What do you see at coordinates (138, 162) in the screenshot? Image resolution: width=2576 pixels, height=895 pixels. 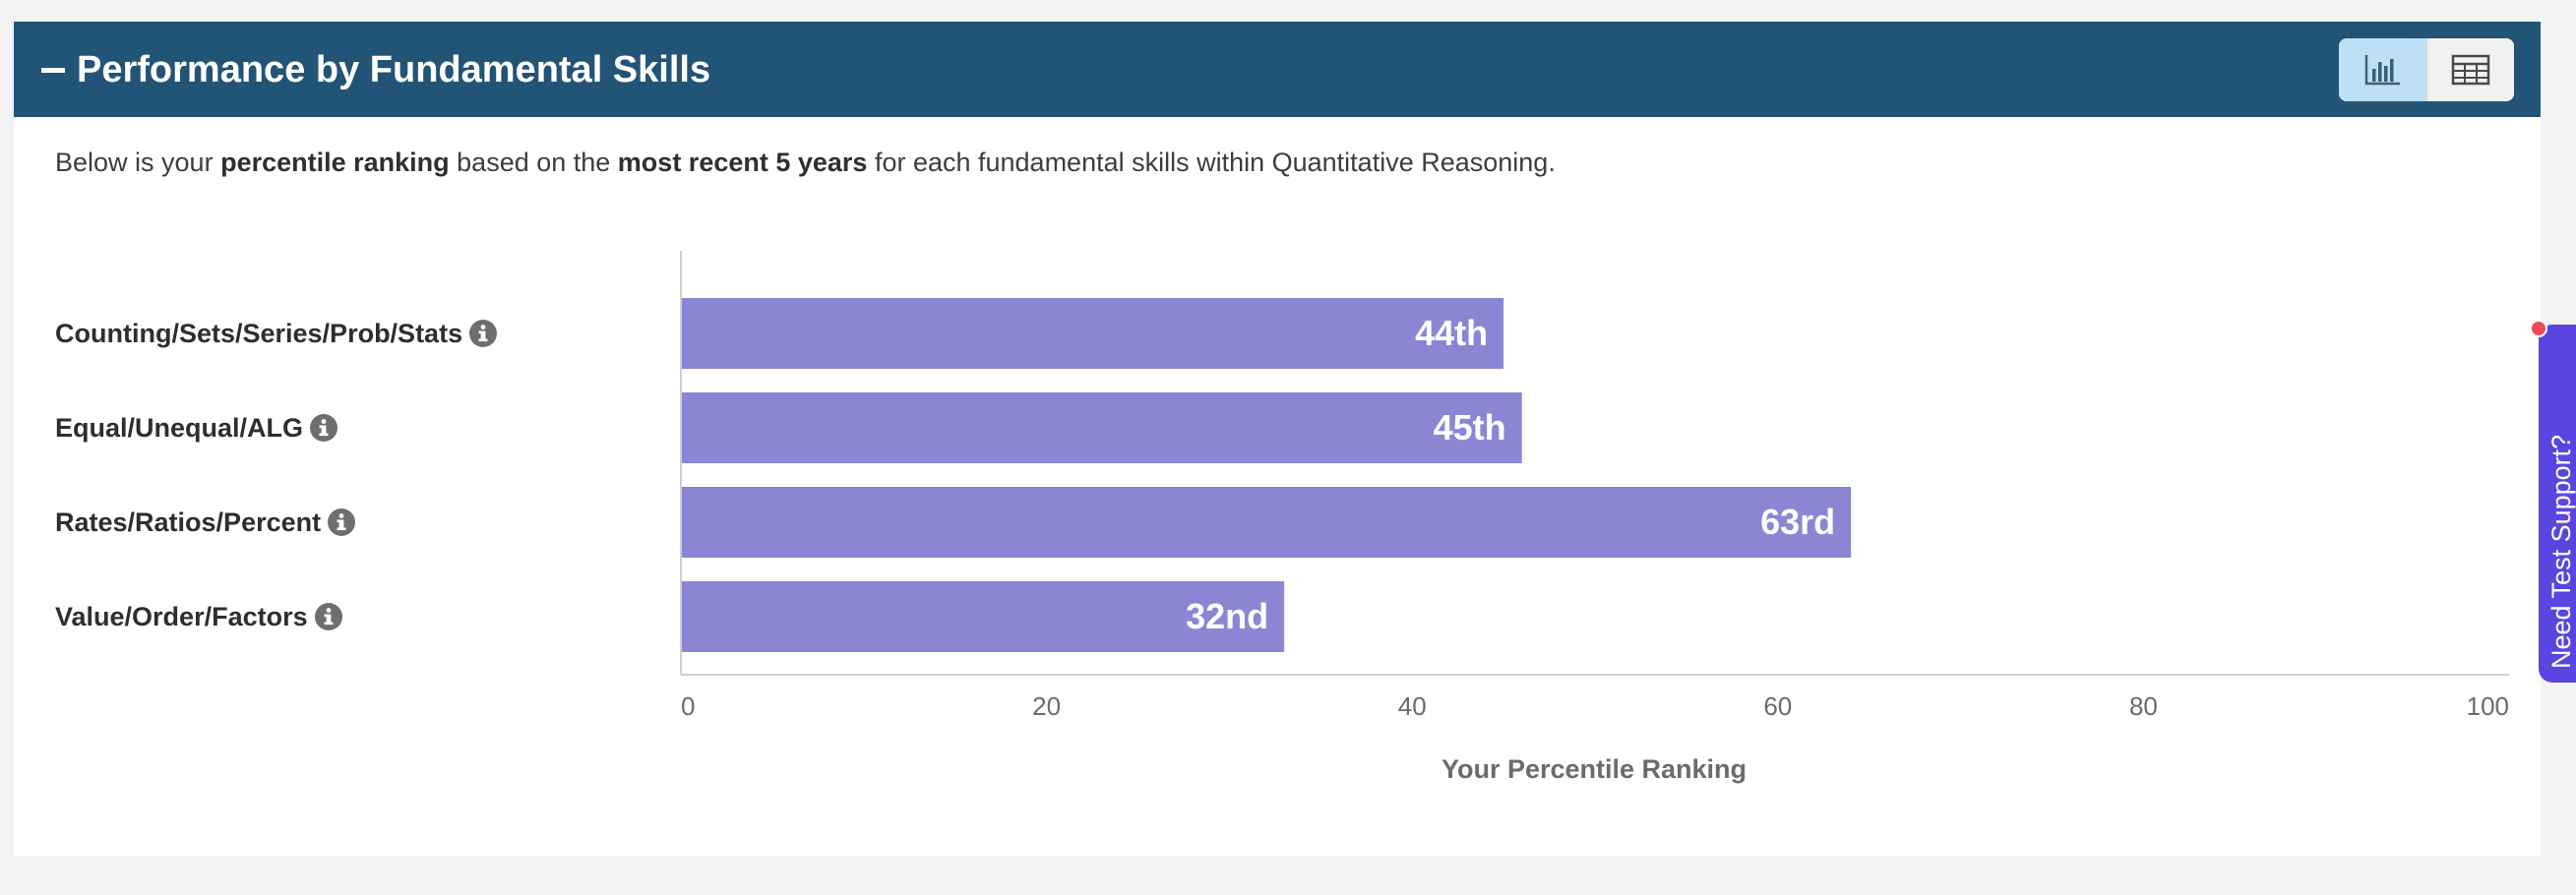 I see `desc-prefix: Below is your` at bounding box center [138, 162].